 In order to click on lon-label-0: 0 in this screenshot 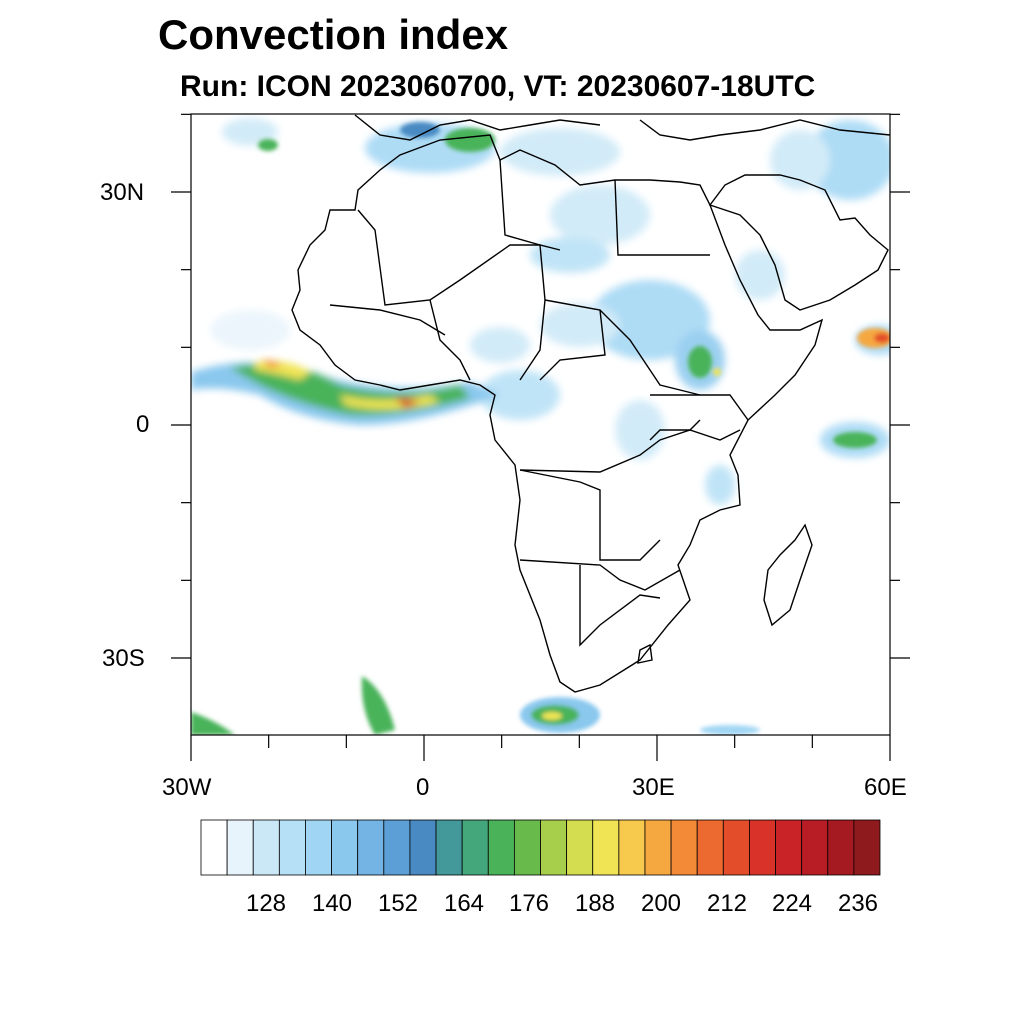, I will do `click(423, 787)`.